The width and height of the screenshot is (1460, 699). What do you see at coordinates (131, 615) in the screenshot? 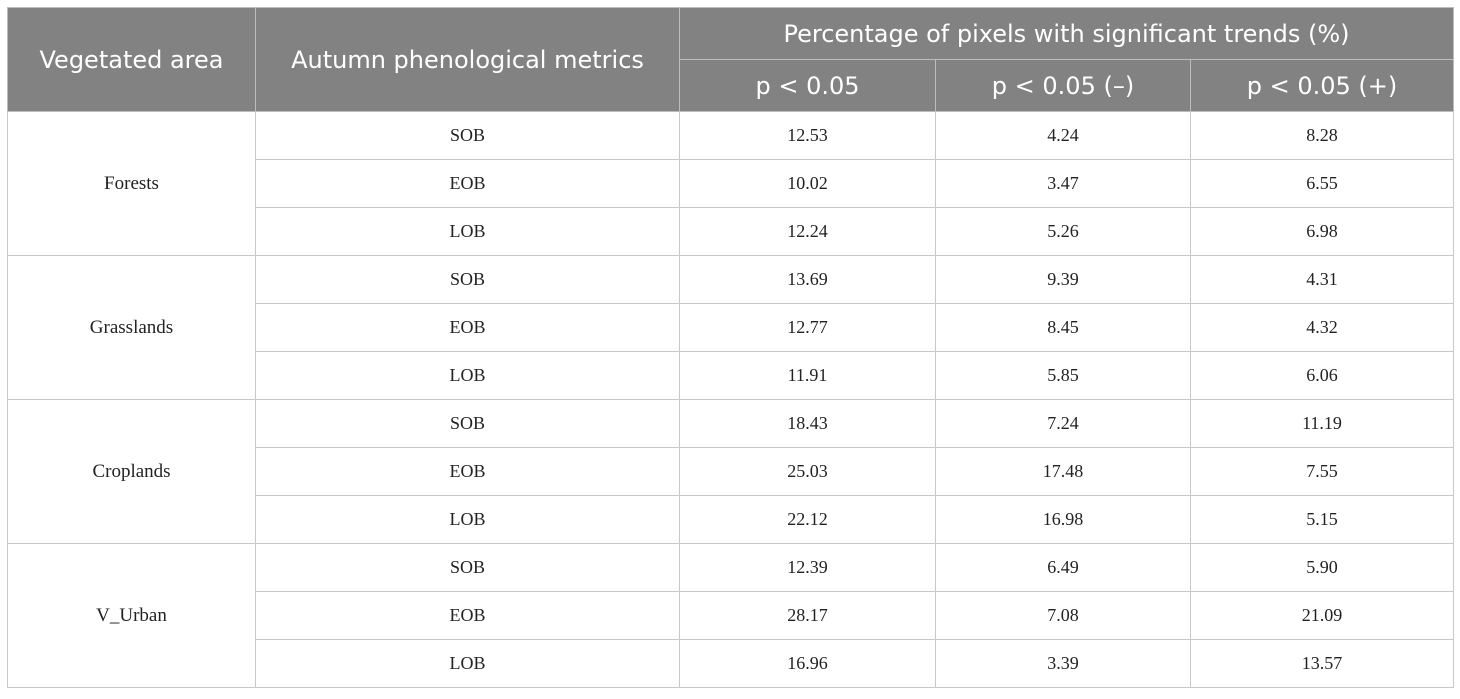
I see `area-cell: V_Urban` at bounding box center [131, 615].